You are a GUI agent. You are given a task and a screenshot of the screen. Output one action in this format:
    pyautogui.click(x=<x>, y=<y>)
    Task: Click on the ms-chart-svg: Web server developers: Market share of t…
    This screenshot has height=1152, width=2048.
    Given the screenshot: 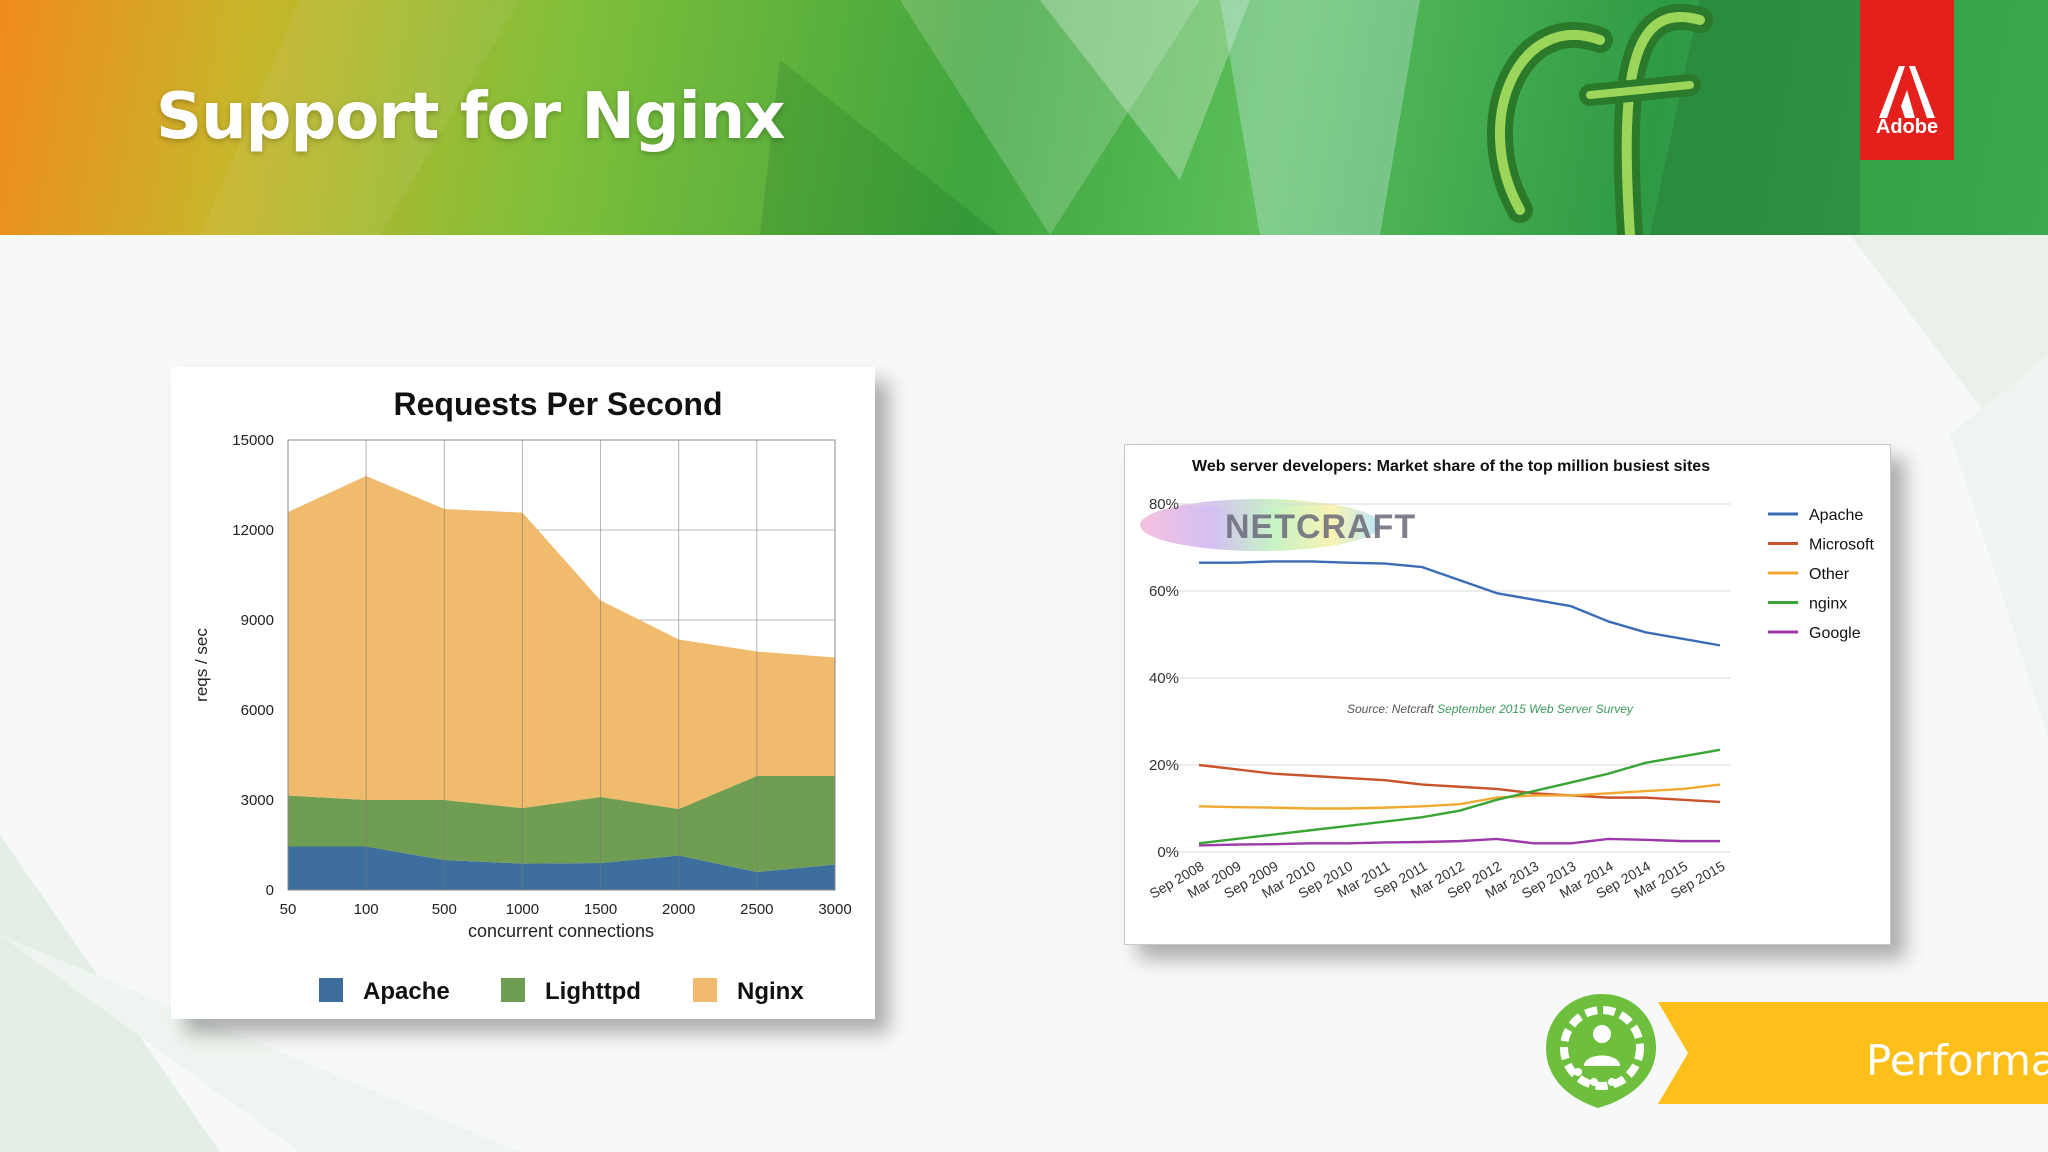 What is the action you would take?
    pyautogui.click(x=1507, y=680)
    